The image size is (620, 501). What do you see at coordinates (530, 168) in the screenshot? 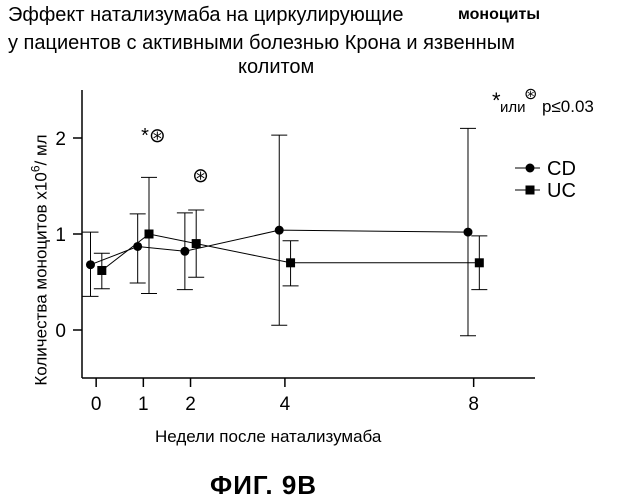
I see `legend-marker-CD` at bounding box center [530, 168].